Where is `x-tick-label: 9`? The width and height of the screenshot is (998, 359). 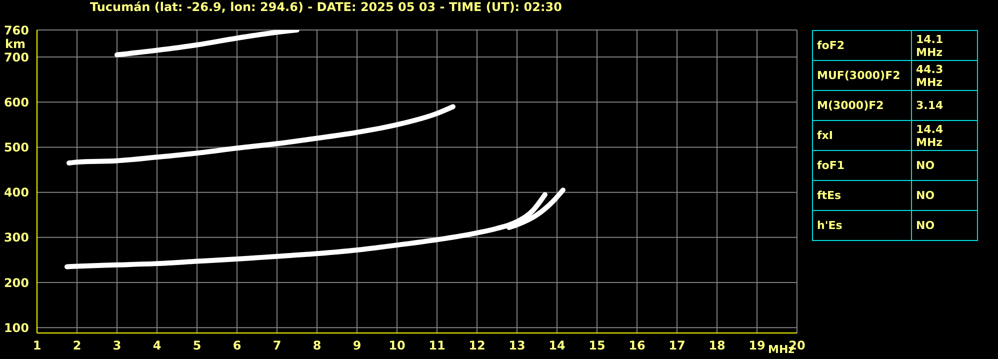
x-tick-label: 9 is located at coordinates (357, 345).